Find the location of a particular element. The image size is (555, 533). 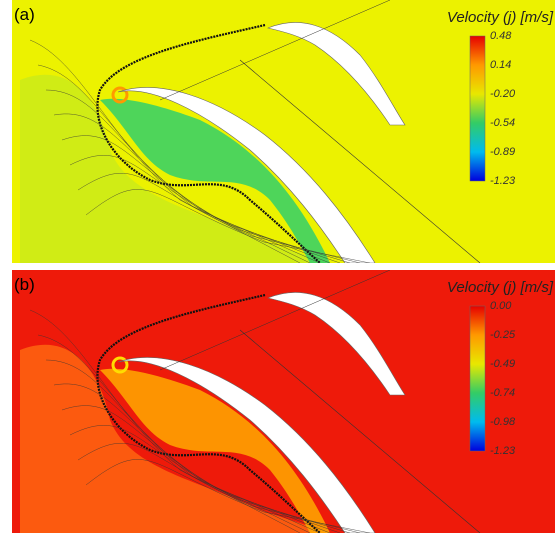

colorbar-tick-label: -0.25 is located at coordinates (503, 335).